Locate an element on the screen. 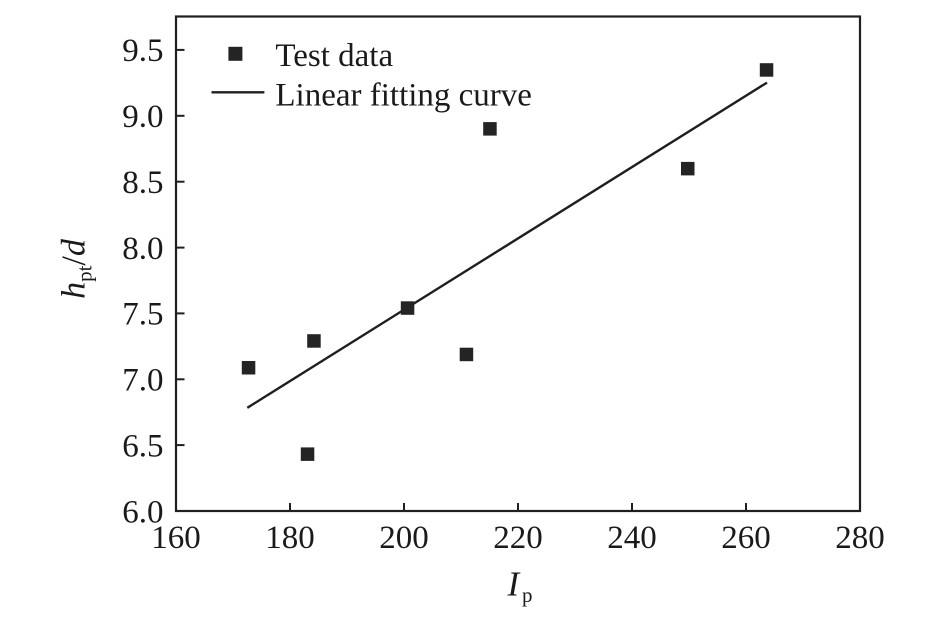 The height and width of the screenshot is (617, 945). svg-text: I is located at coordinates (514, 584).